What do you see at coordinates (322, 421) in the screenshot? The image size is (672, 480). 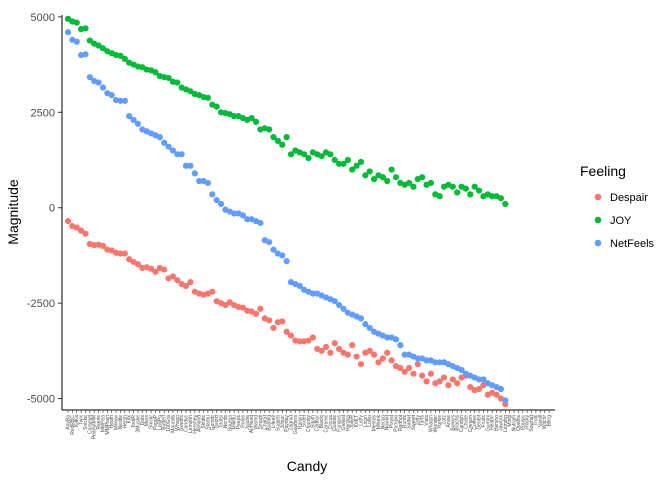 I see `x-tick-label: Blackj` at bounding box center [322, 421].